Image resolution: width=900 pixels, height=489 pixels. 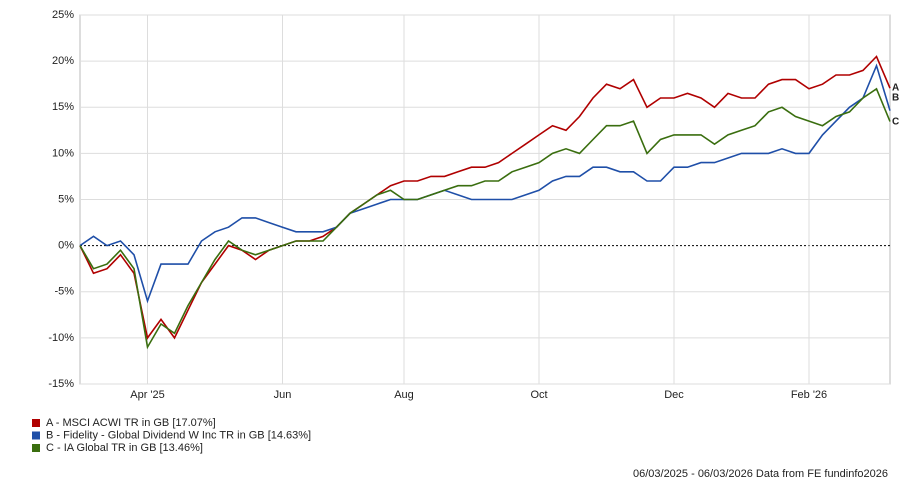 I want to click on series-tag: B, so click(x=895, y=98).